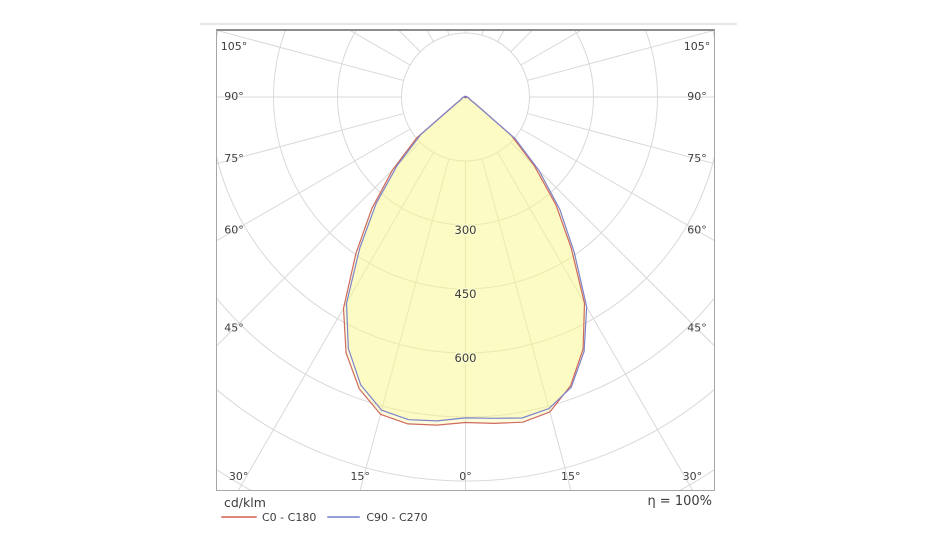  Describe the element at coordinates (466, 230) in the screenshot. I see `ring-label-300: 300` at that location.